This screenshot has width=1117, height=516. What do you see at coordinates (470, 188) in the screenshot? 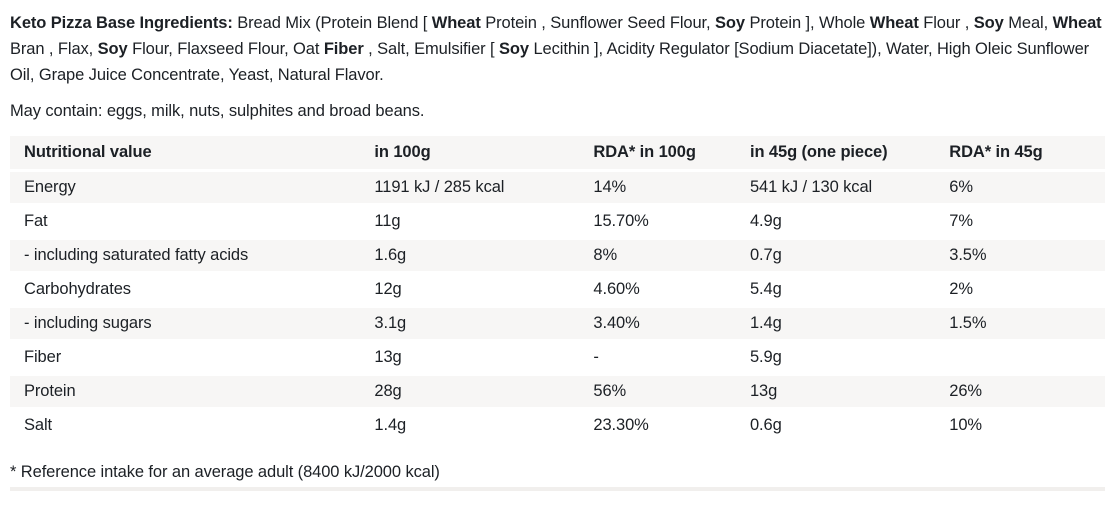
I see `table-cell: 1191 kJ / 285 kcal` at bounding box center [470, 188].